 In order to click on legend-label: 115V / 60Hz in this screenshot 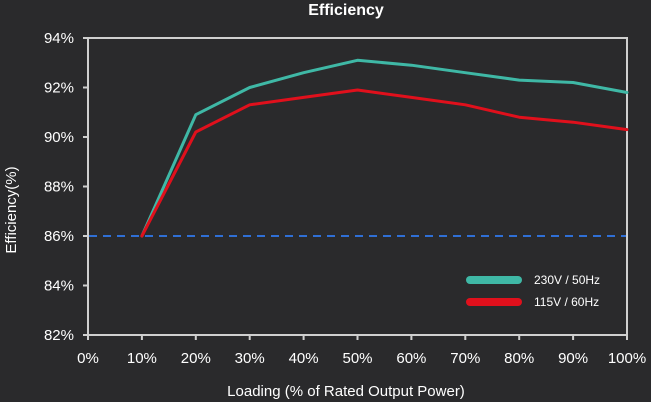, I will do `click(566, 302)`.